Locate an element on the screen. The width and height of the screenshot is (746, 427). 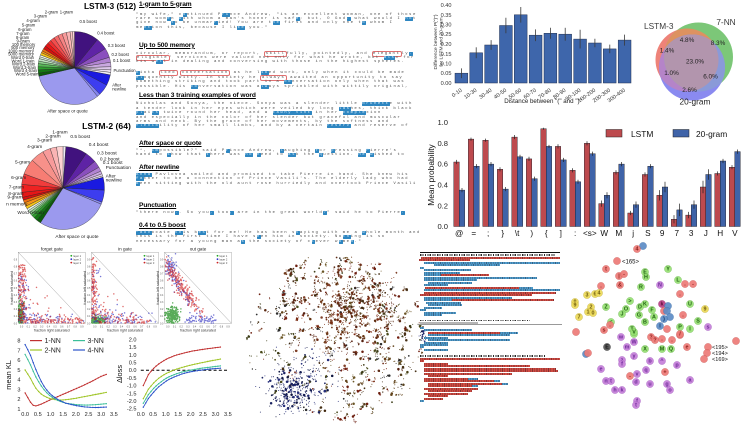
svg-text: H is located at coordinates (720, 233).